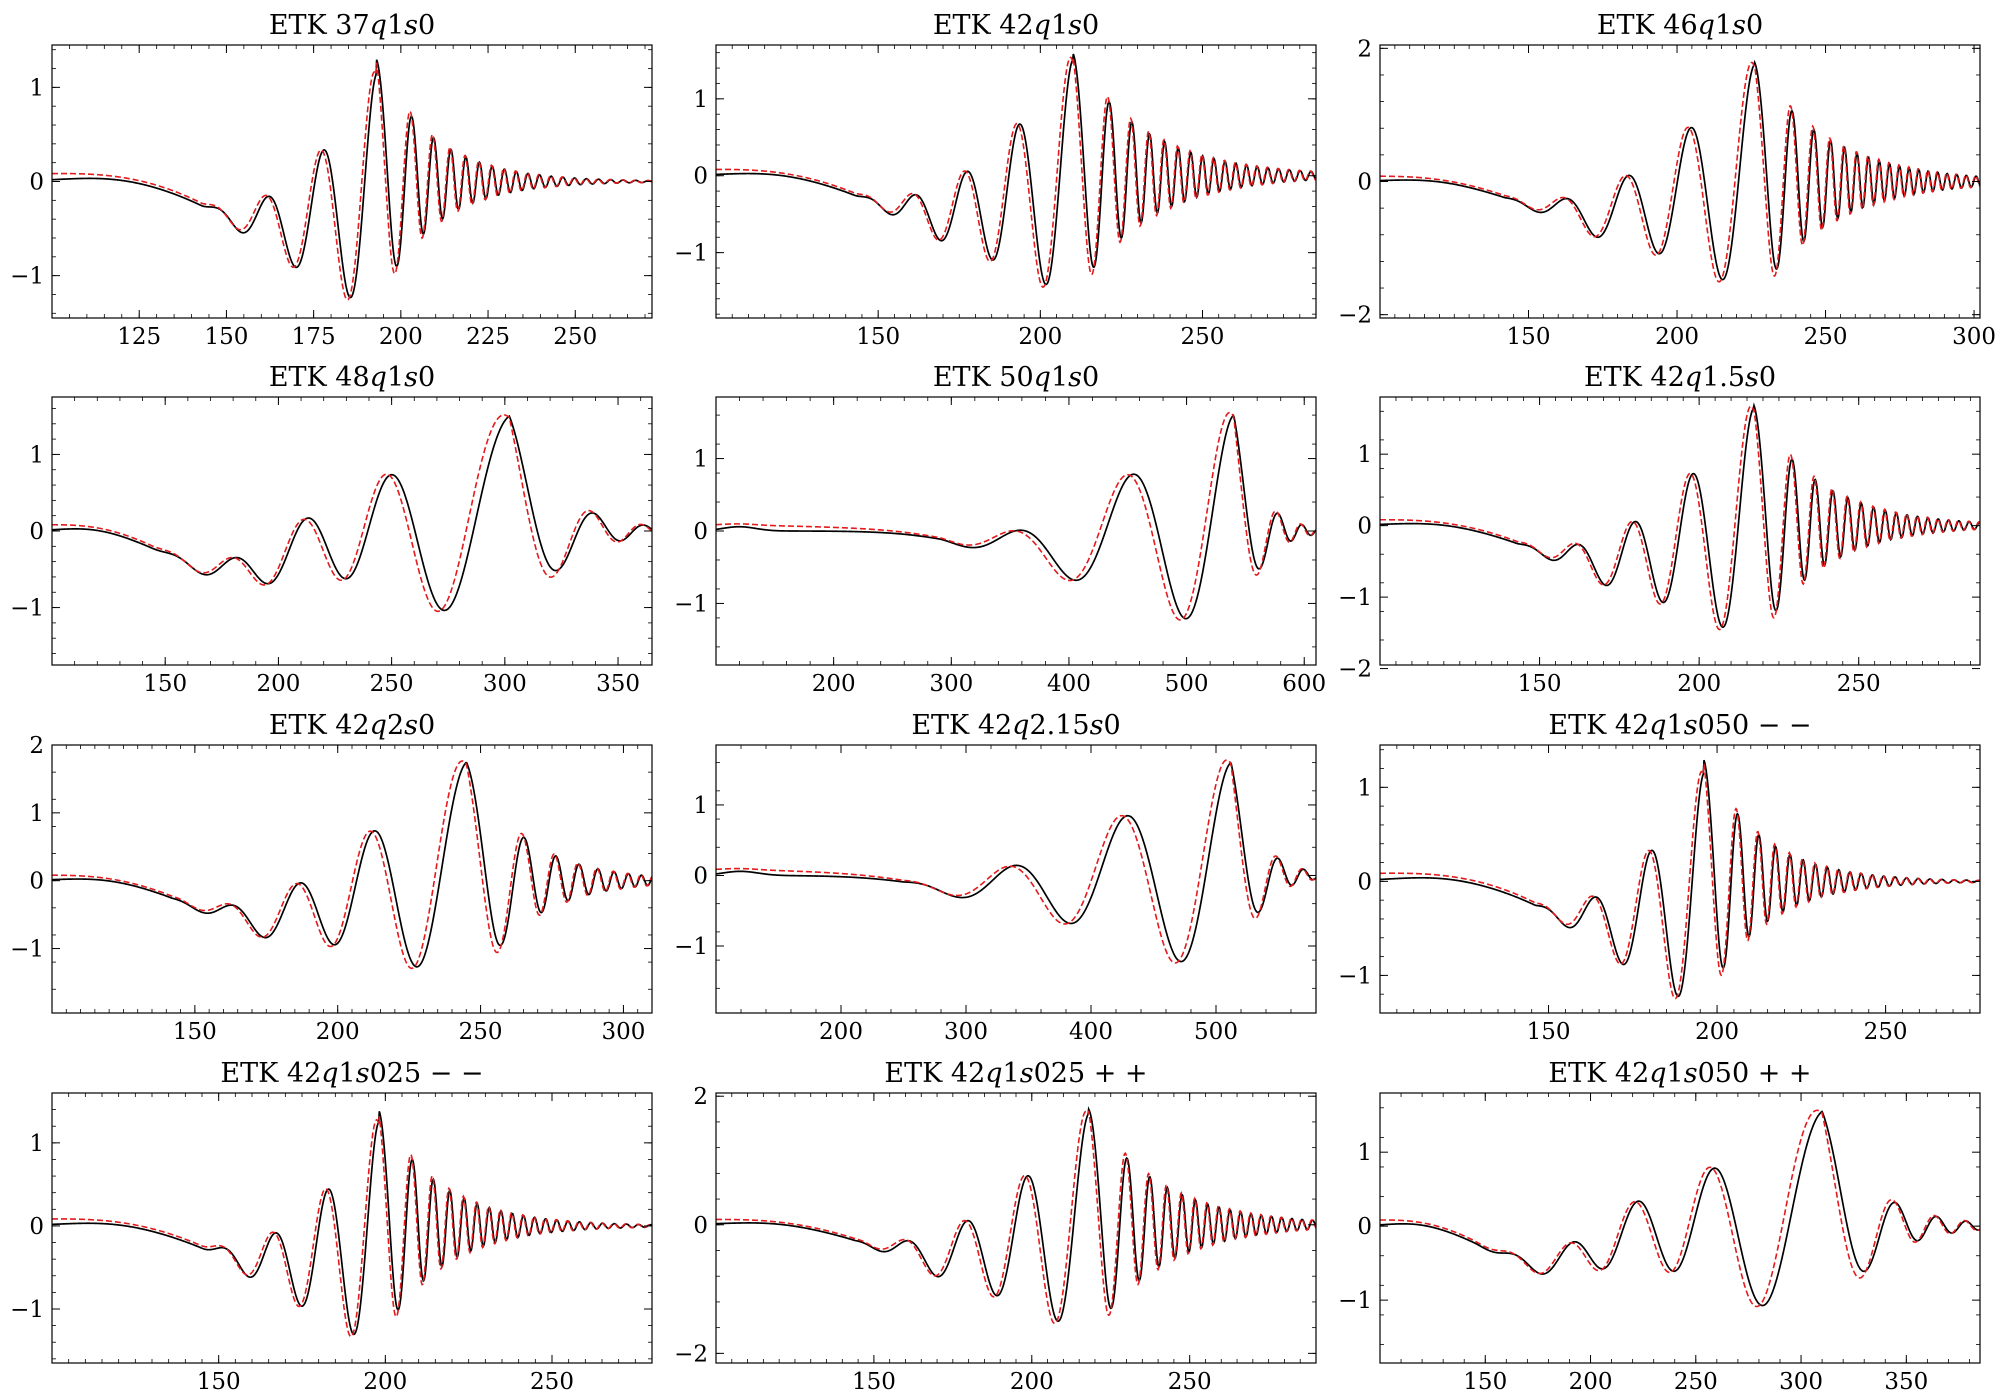  I want to click on x-tick-label: 225, so click(488, 337).